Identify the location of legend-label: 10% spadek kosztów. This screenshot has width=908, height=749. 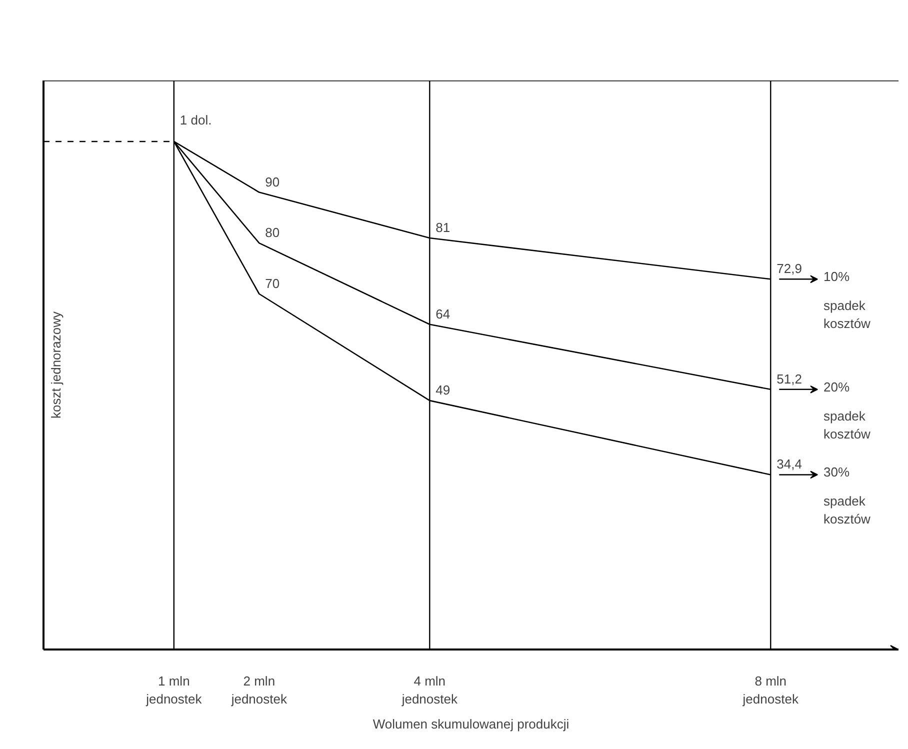
(847, 300).